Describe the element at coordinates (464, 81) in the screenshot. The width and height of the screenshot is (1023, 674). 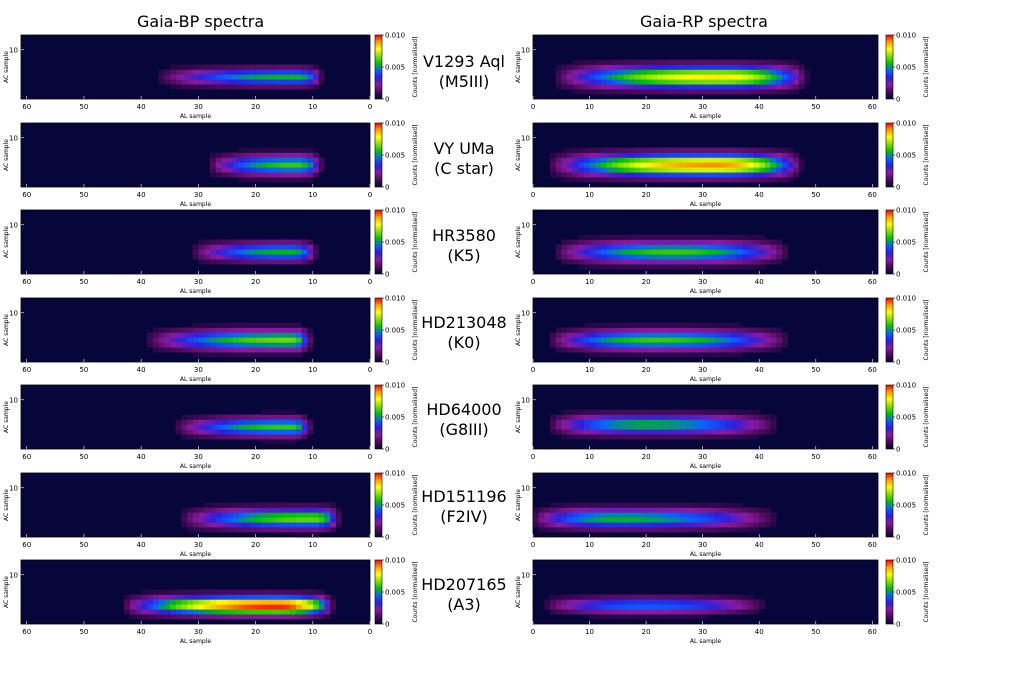
I see `star-type: (M5III)` at that location.